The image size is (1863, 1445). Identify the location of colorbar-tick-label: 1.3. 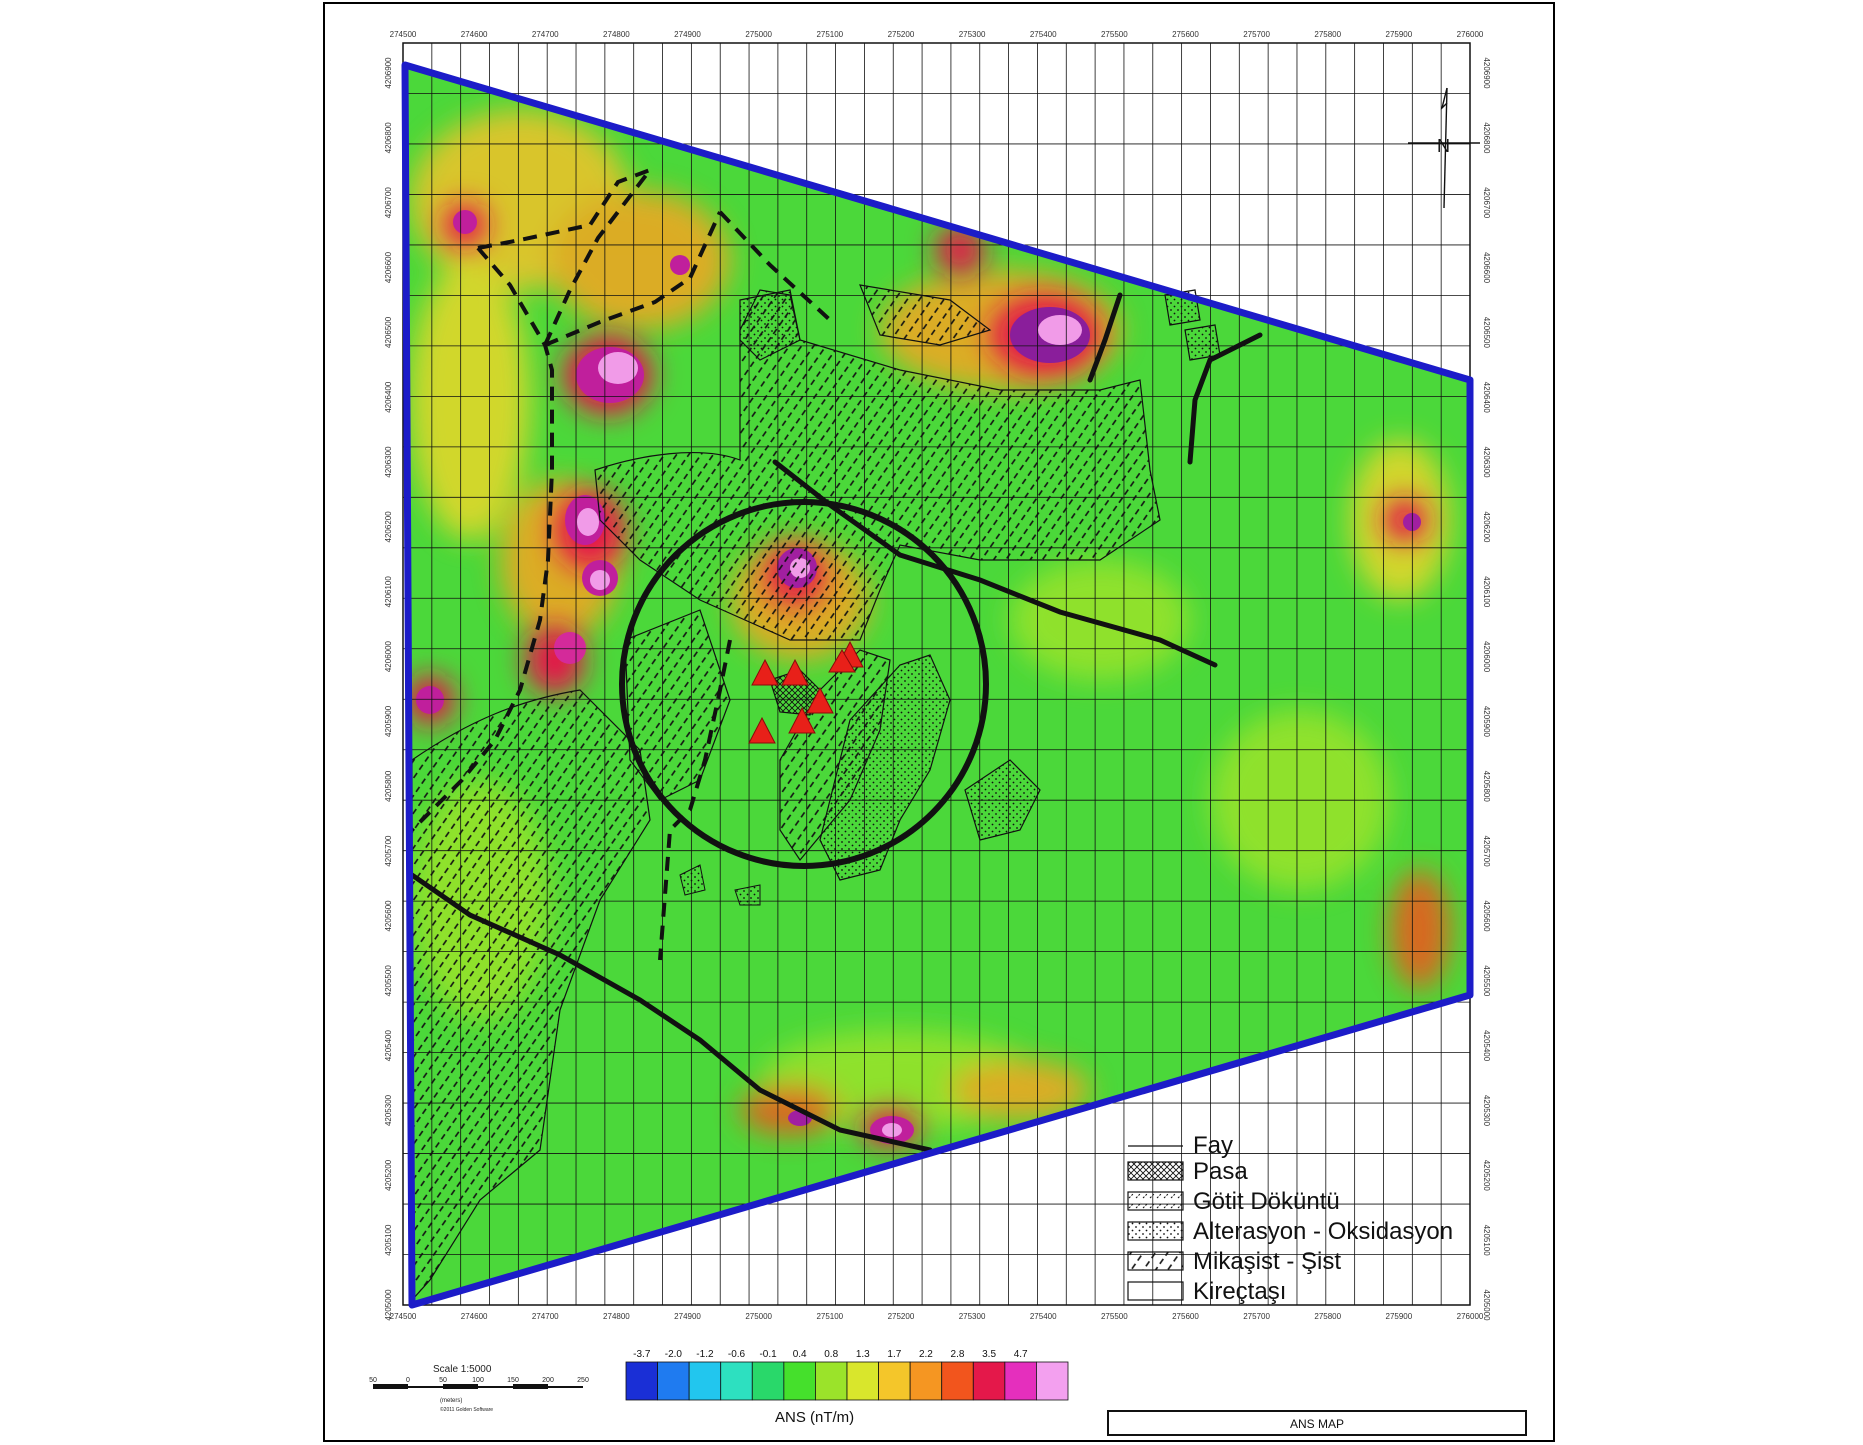
(863, 1354).